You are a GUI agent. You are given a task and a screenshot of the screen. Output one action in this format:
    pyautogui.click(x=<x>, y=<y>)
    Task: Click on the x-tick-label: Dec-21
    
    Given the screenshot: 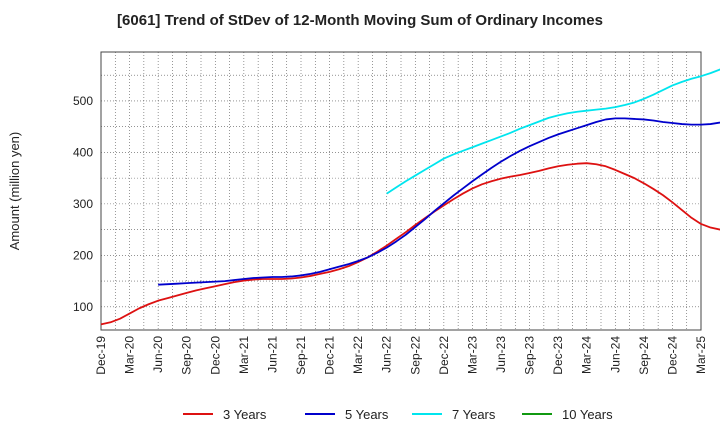 What is the action you would take?
    pyautogui.click(x=330, y=355)
    